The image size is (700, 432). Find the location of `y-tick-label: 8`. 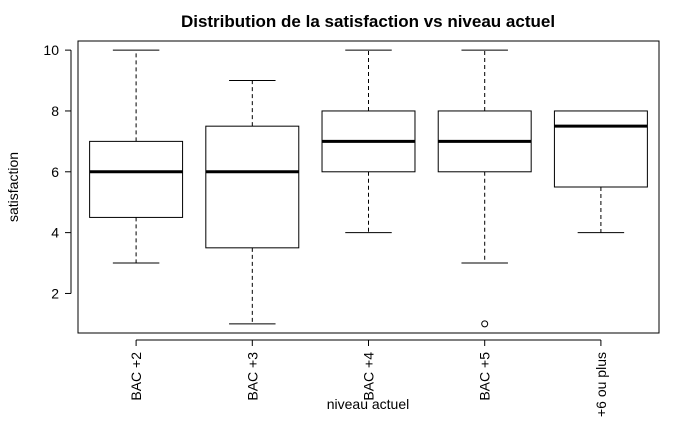

y-tick-label: 8 is located at coordinates (55, 111).